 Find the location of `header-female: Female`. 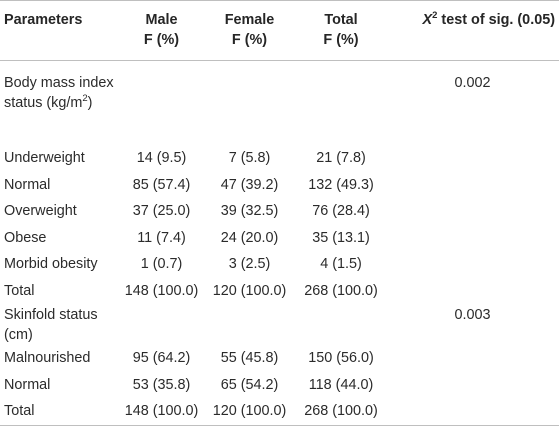

header-female: Female is located at coordinates (249, 15).